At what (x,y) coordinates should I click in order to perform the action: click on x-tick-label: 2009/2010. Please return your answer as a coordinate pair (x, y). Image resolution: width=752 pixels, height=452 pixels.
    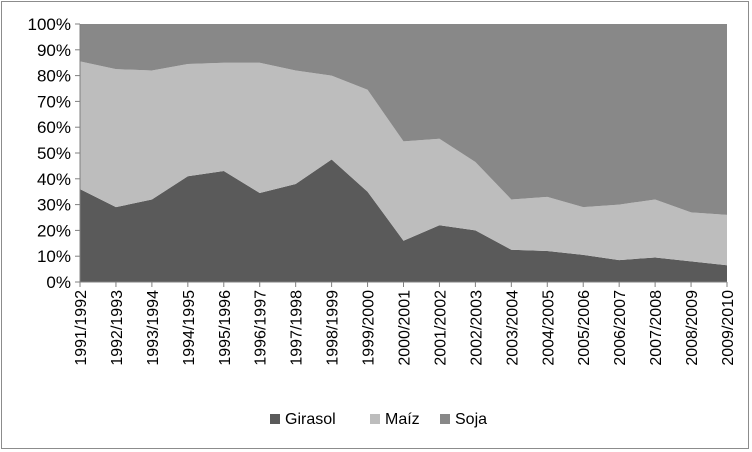
    Looking at the image, I should click on (728, 328).